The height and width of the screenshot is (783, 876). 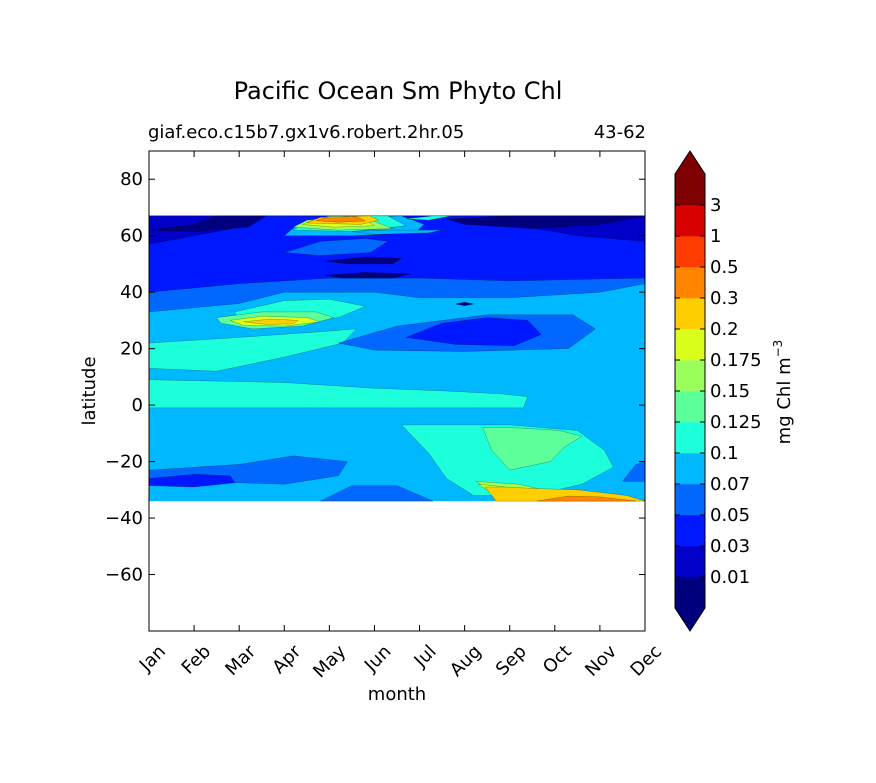 I want to click on colorbar-tick-label: 0.2, so click(x=724, y=329).